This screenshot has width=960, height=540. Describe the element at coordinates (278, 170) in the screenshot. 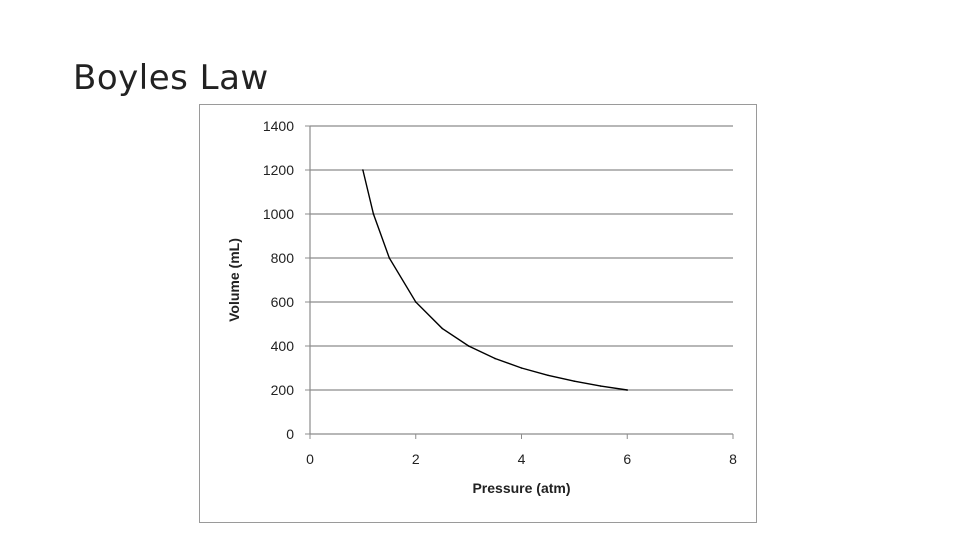

I see `y-tick-label-1200: 1200` at that location.